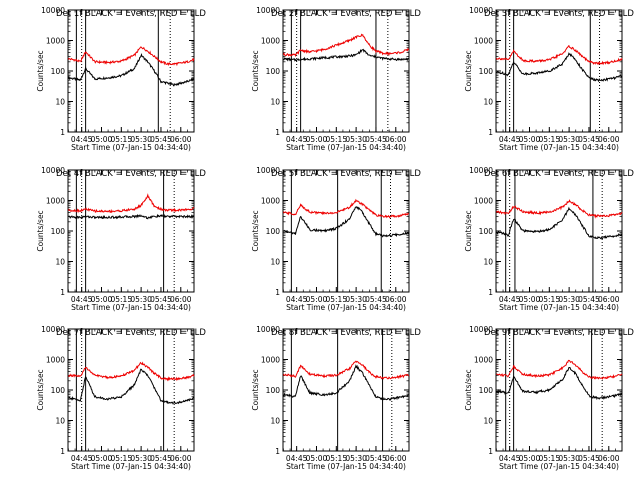 The height and width of the screenshot is (480, 640). What do you see at coordinates (559, 333) in the screenshot?
I see `panel-title: Det 9f BLACK = Events, RED = LLD` at bounding box center [559, 333].